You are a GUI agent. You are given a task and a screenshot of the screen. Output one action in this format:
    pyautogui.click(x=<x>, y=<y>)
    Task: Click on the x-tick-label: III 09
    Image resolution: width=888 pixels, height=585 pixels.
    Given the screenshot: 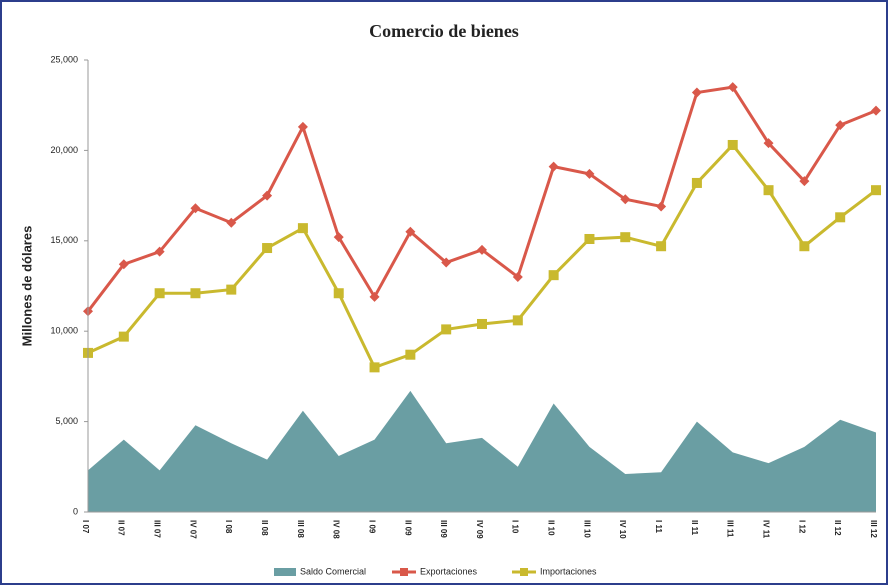 What is the action you would take?
    pyautogui.click(x=443, y=529)
    